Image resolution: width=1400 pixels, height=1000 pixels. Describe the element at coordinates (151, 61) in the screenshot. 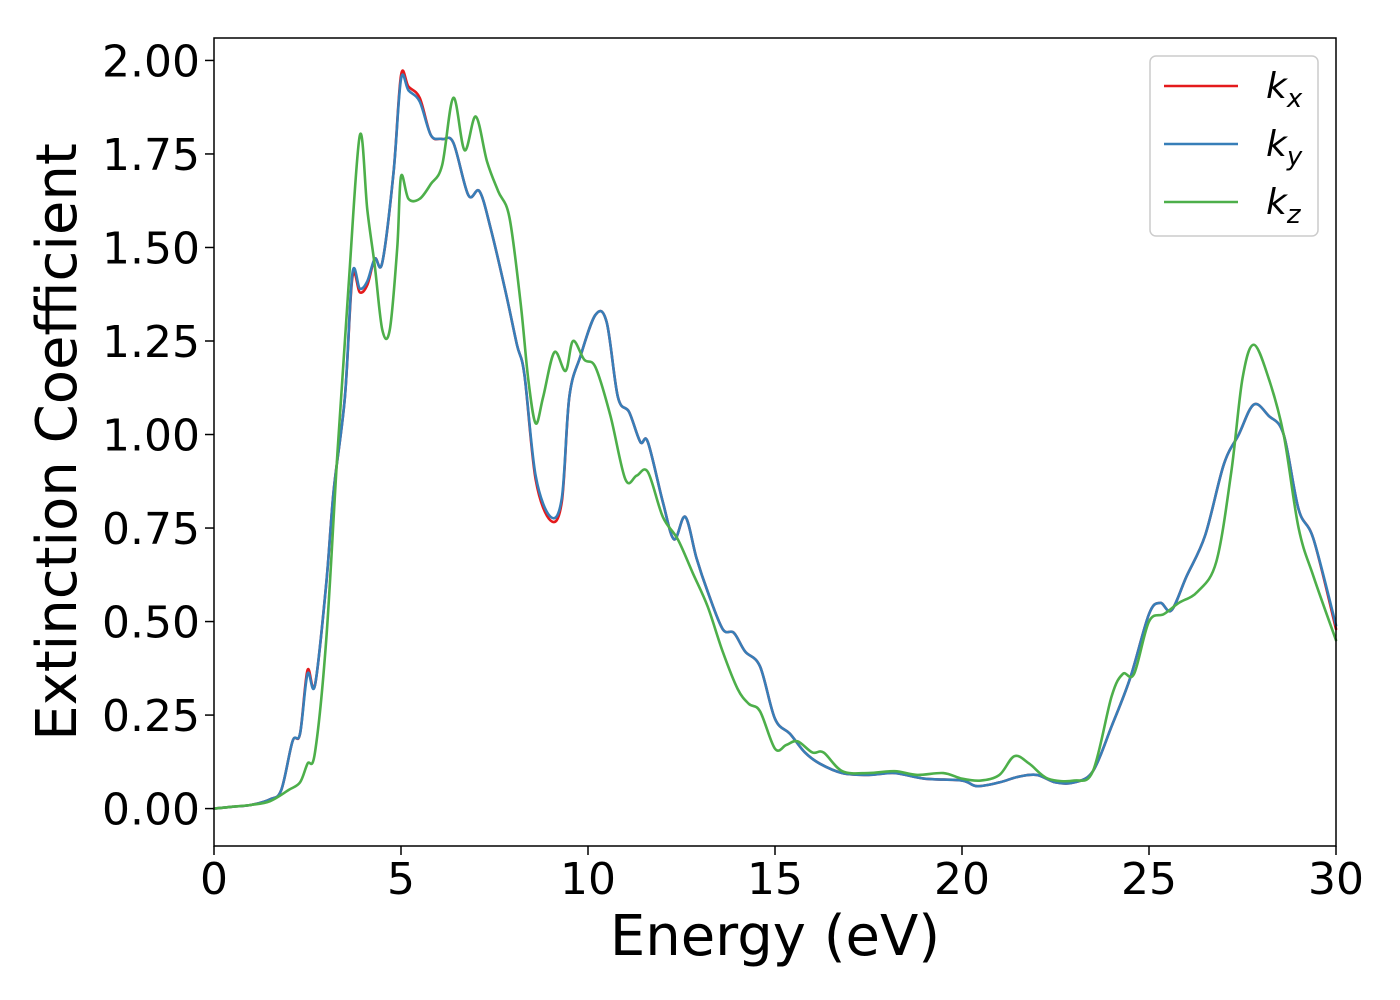

I see `y-tick-label: 2.00` at that location.